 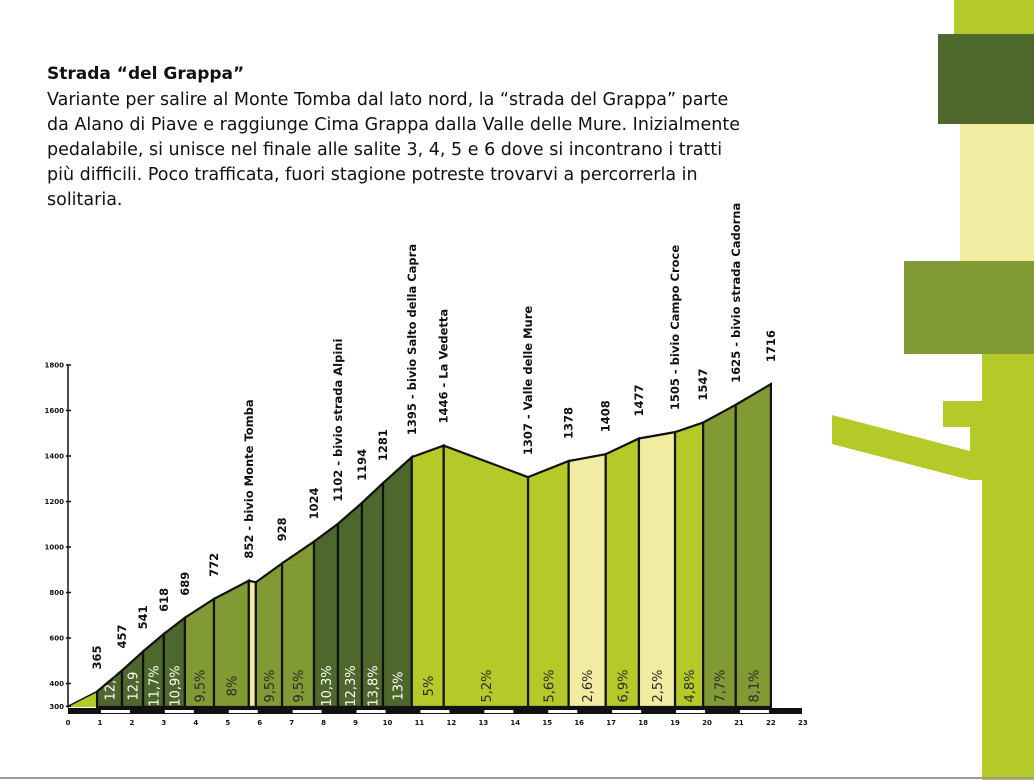 I want to click on x-tick-label: 8, so click(x=323, y=723).